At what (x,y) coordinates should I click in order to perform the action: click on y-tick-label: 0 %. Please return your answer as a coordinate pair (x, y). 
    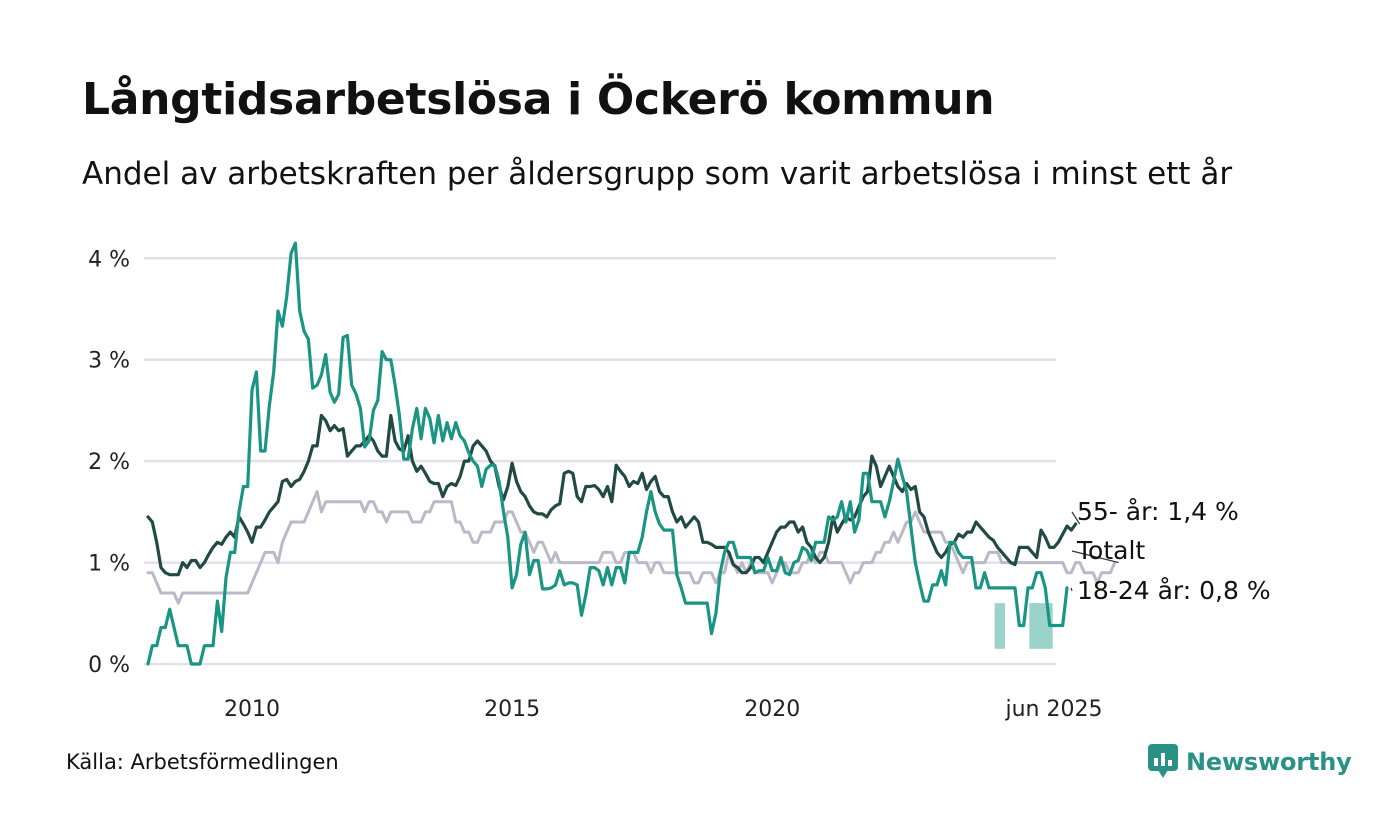
    Looking at the image, I should click on (109, 665).